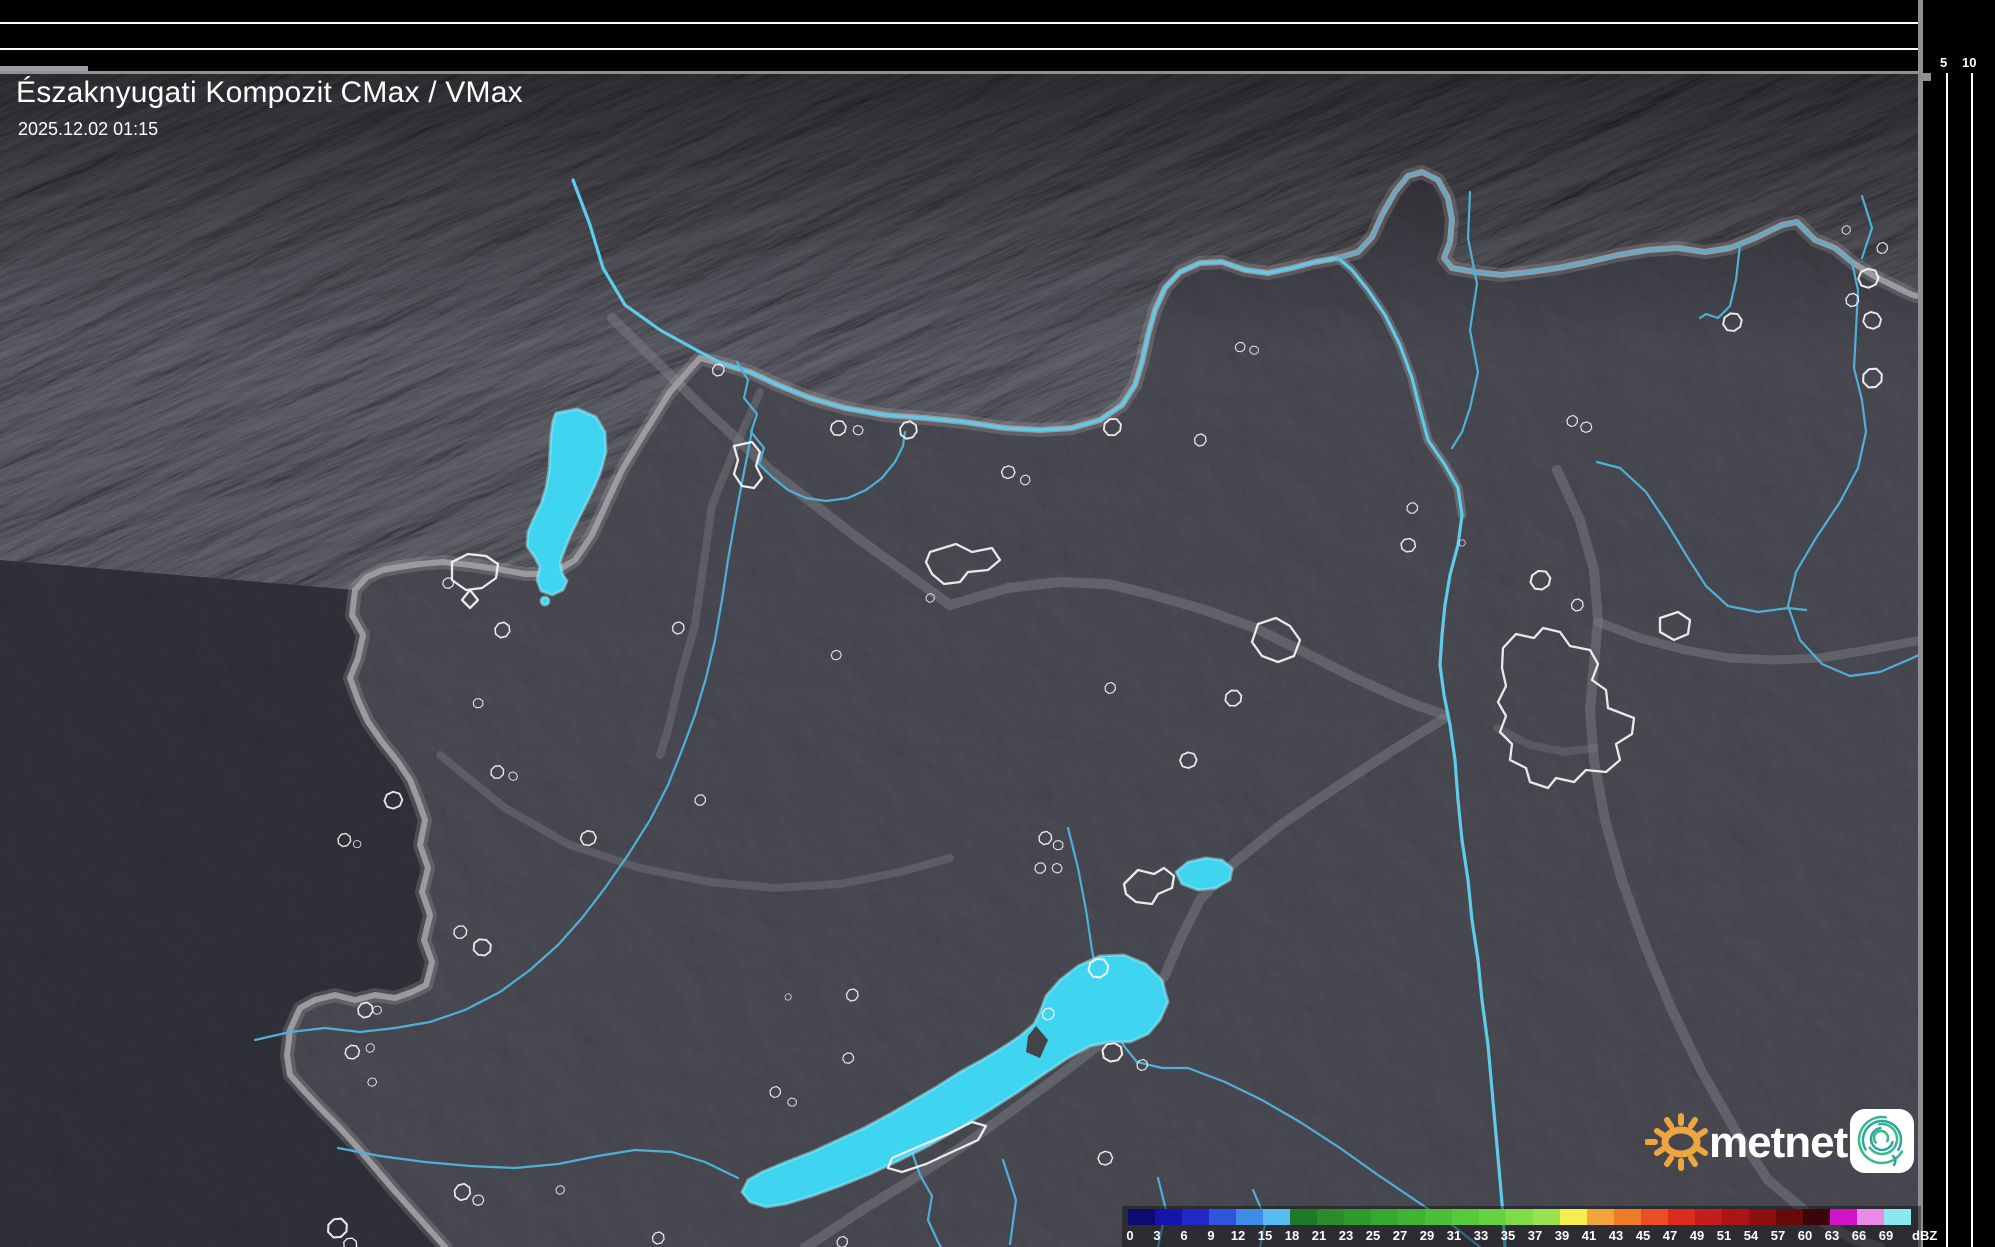 This screenshot has height=1247, width=1995. Describe the element at coordinates (1566, 708) in the screenshot. I see `city-budapest` at that location.